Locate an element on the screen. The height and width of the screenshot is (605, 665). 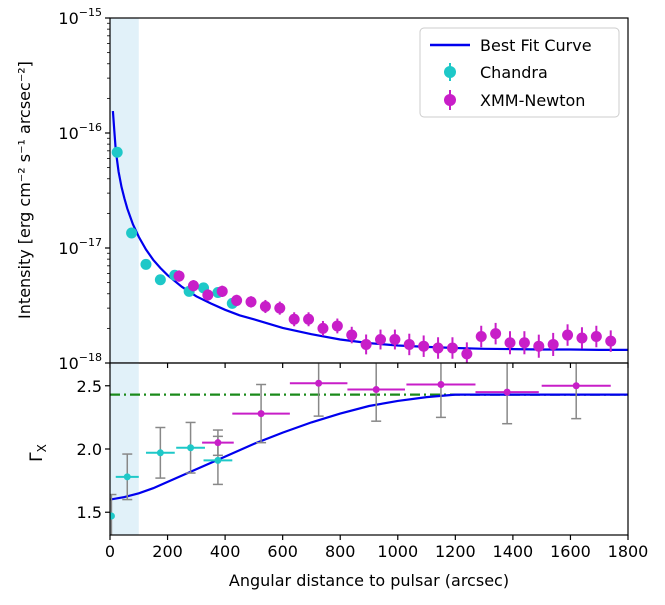
y-tick-label-top: 10−18 is located at coordinates (80, 362).